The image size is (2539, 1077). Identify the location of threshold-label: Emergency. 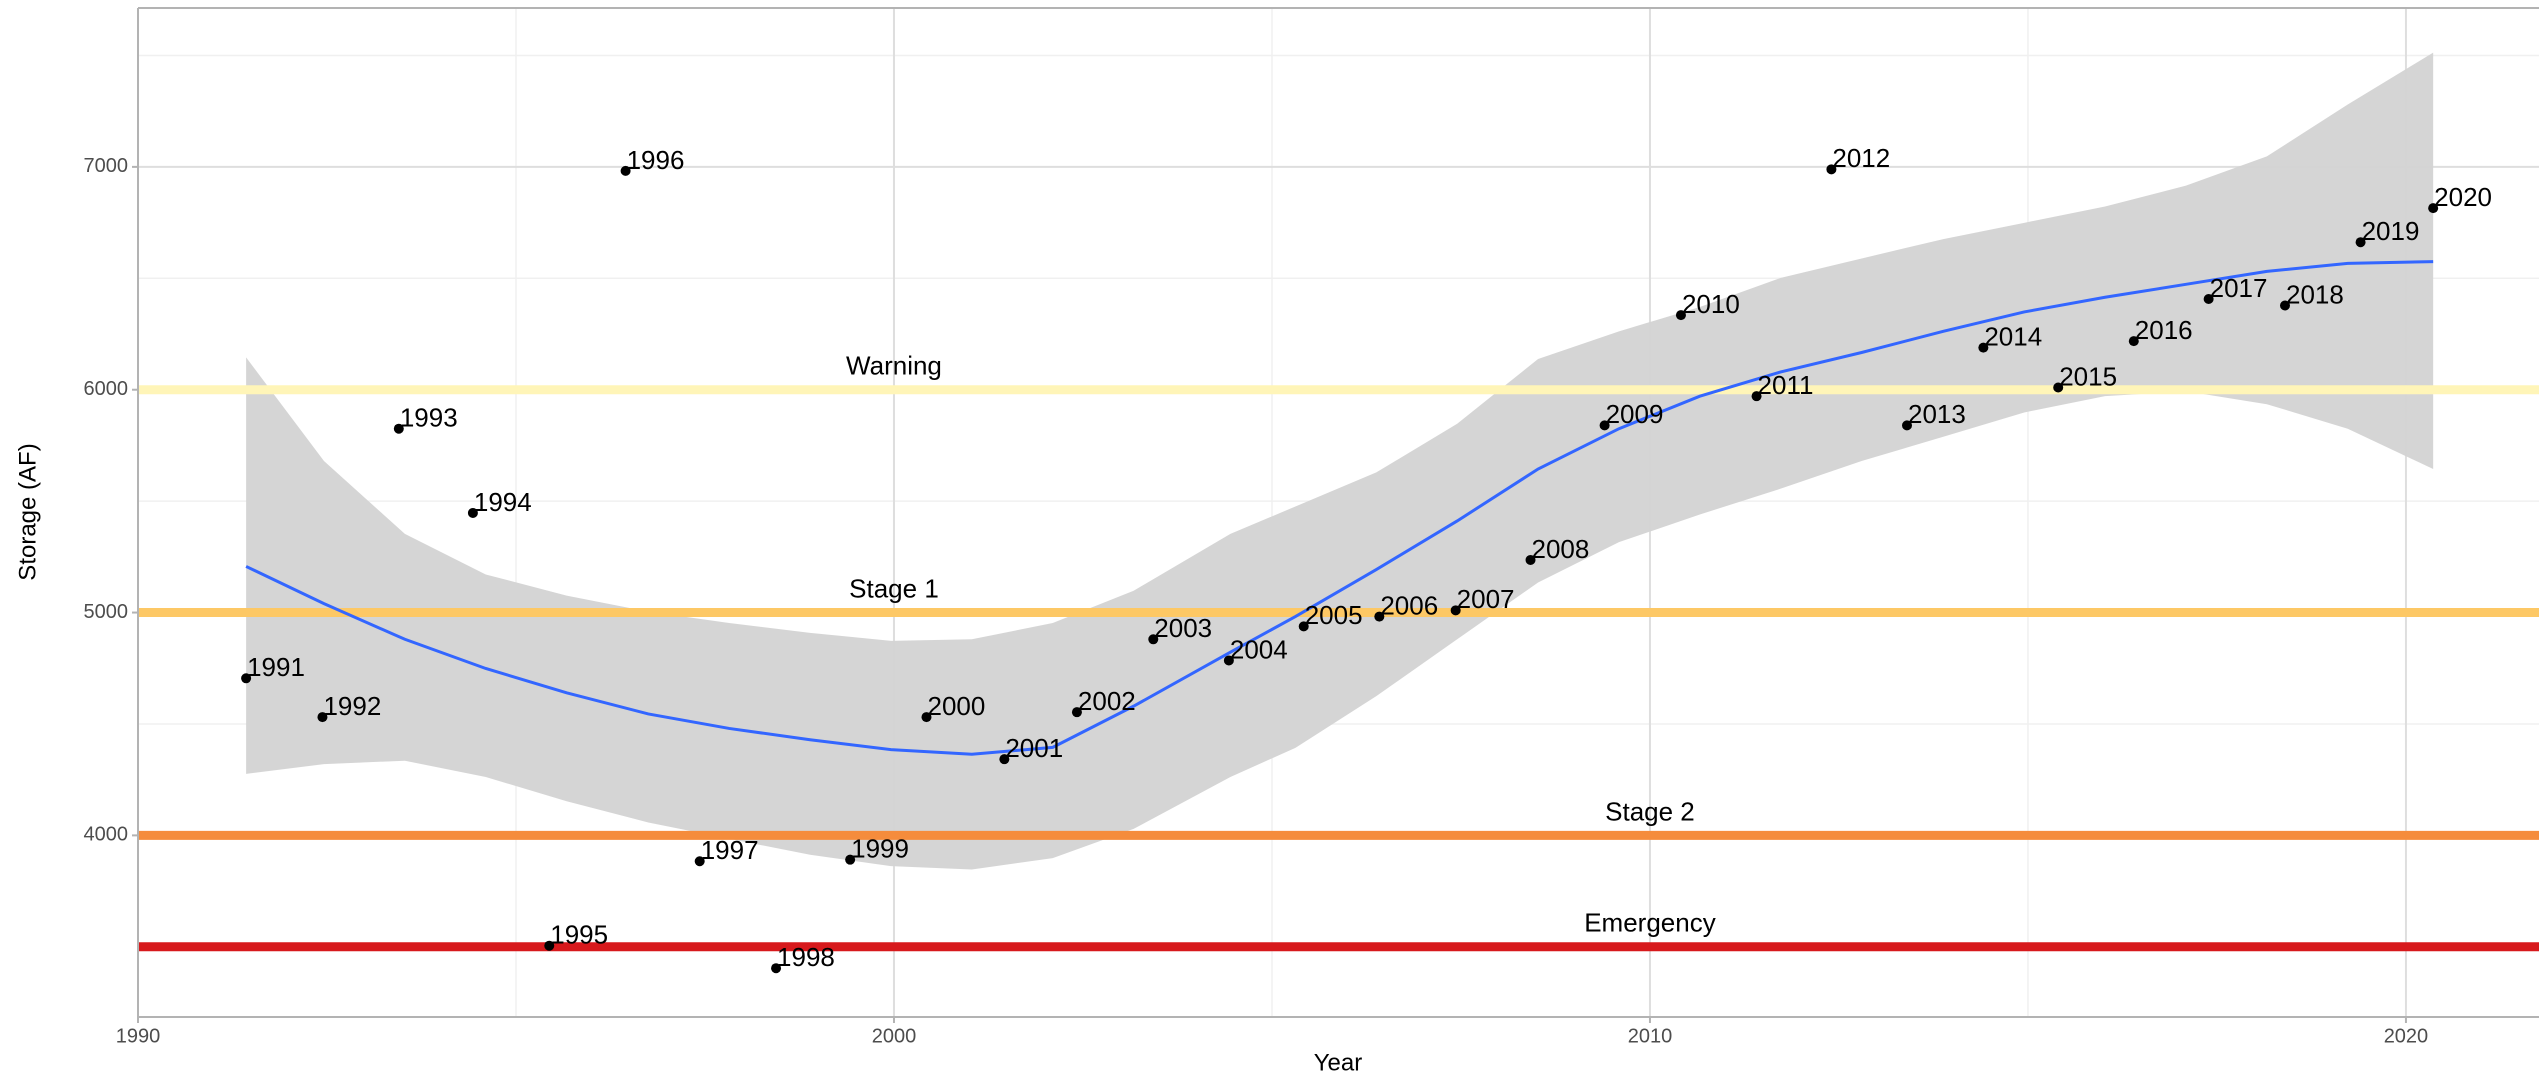
(1650, 923).